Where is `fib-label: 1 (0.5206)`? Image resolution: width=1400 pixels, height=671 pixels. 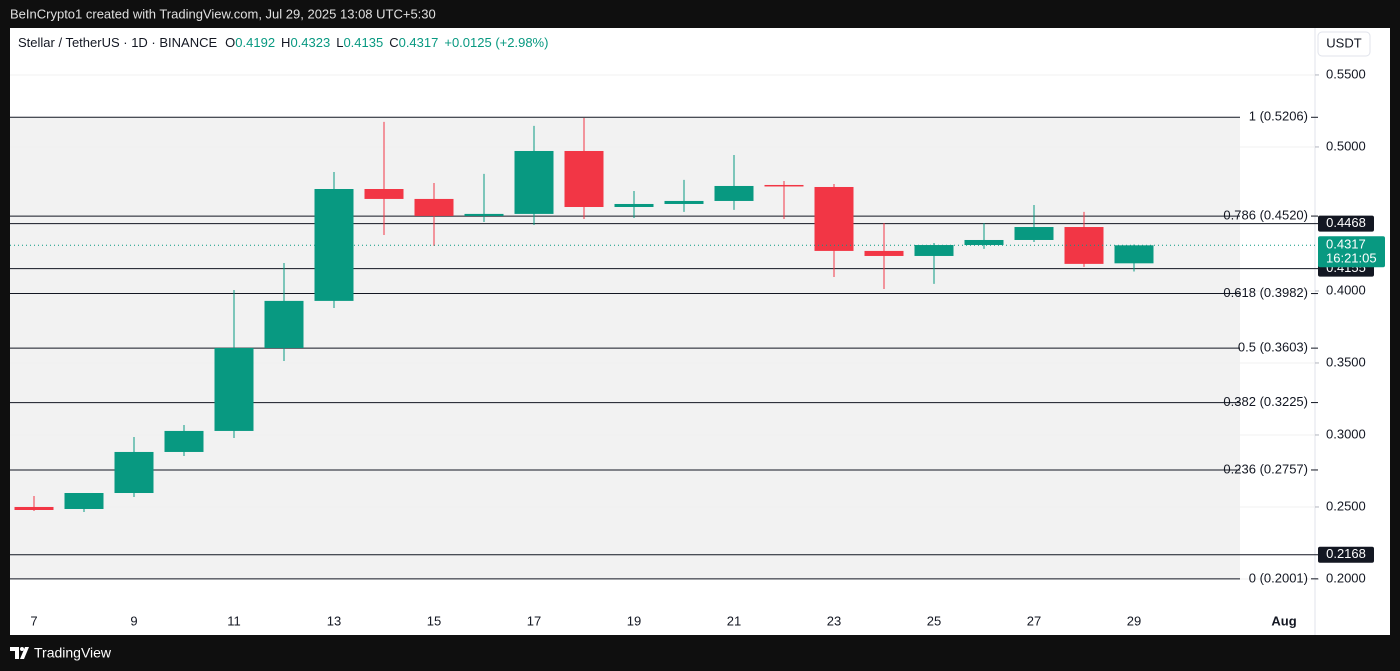 fib-label: 1 (0.5206) is located at coordinates (1278, 116).